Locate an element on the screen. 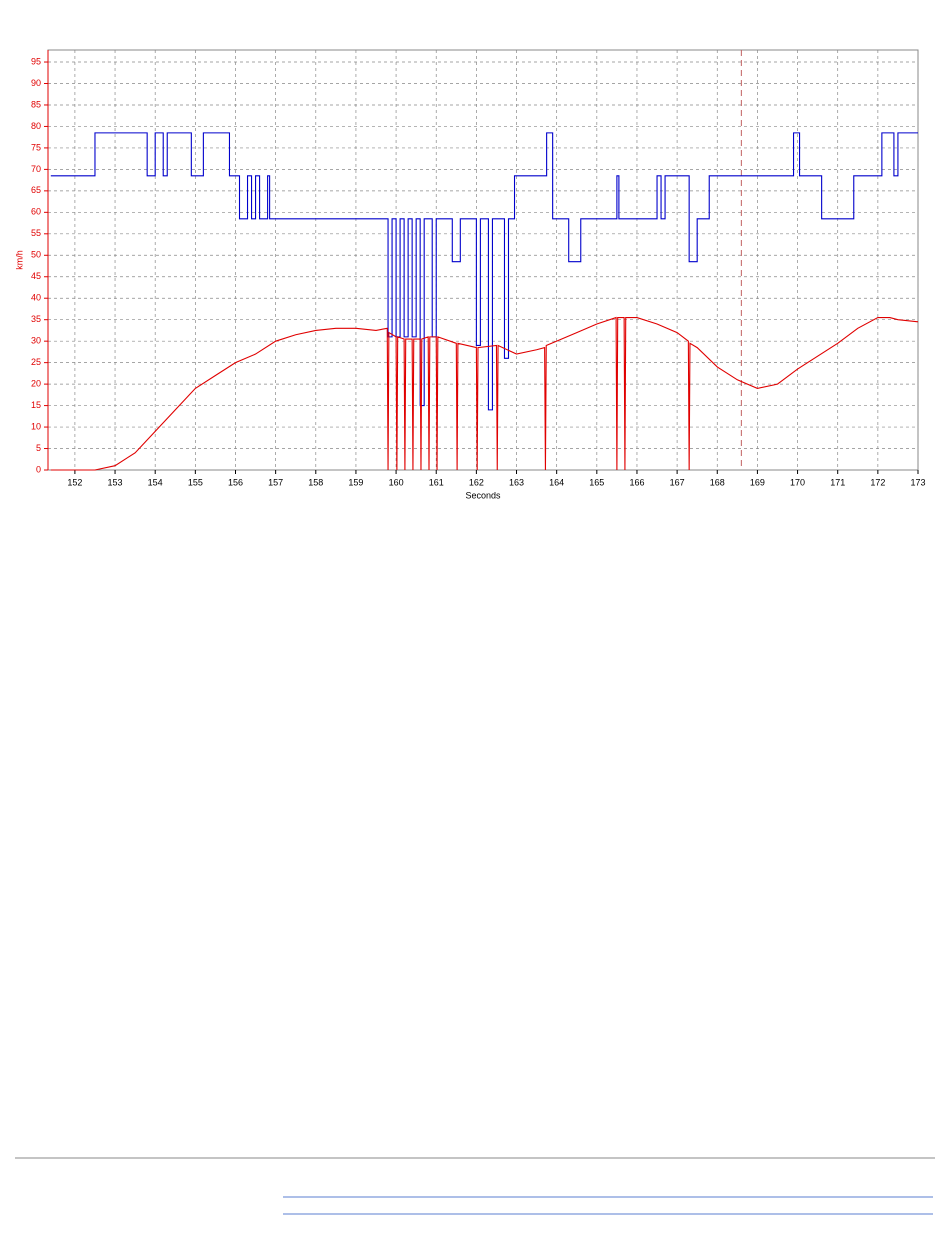  x-tick-label: 162 is located at coordinates (476, 482).